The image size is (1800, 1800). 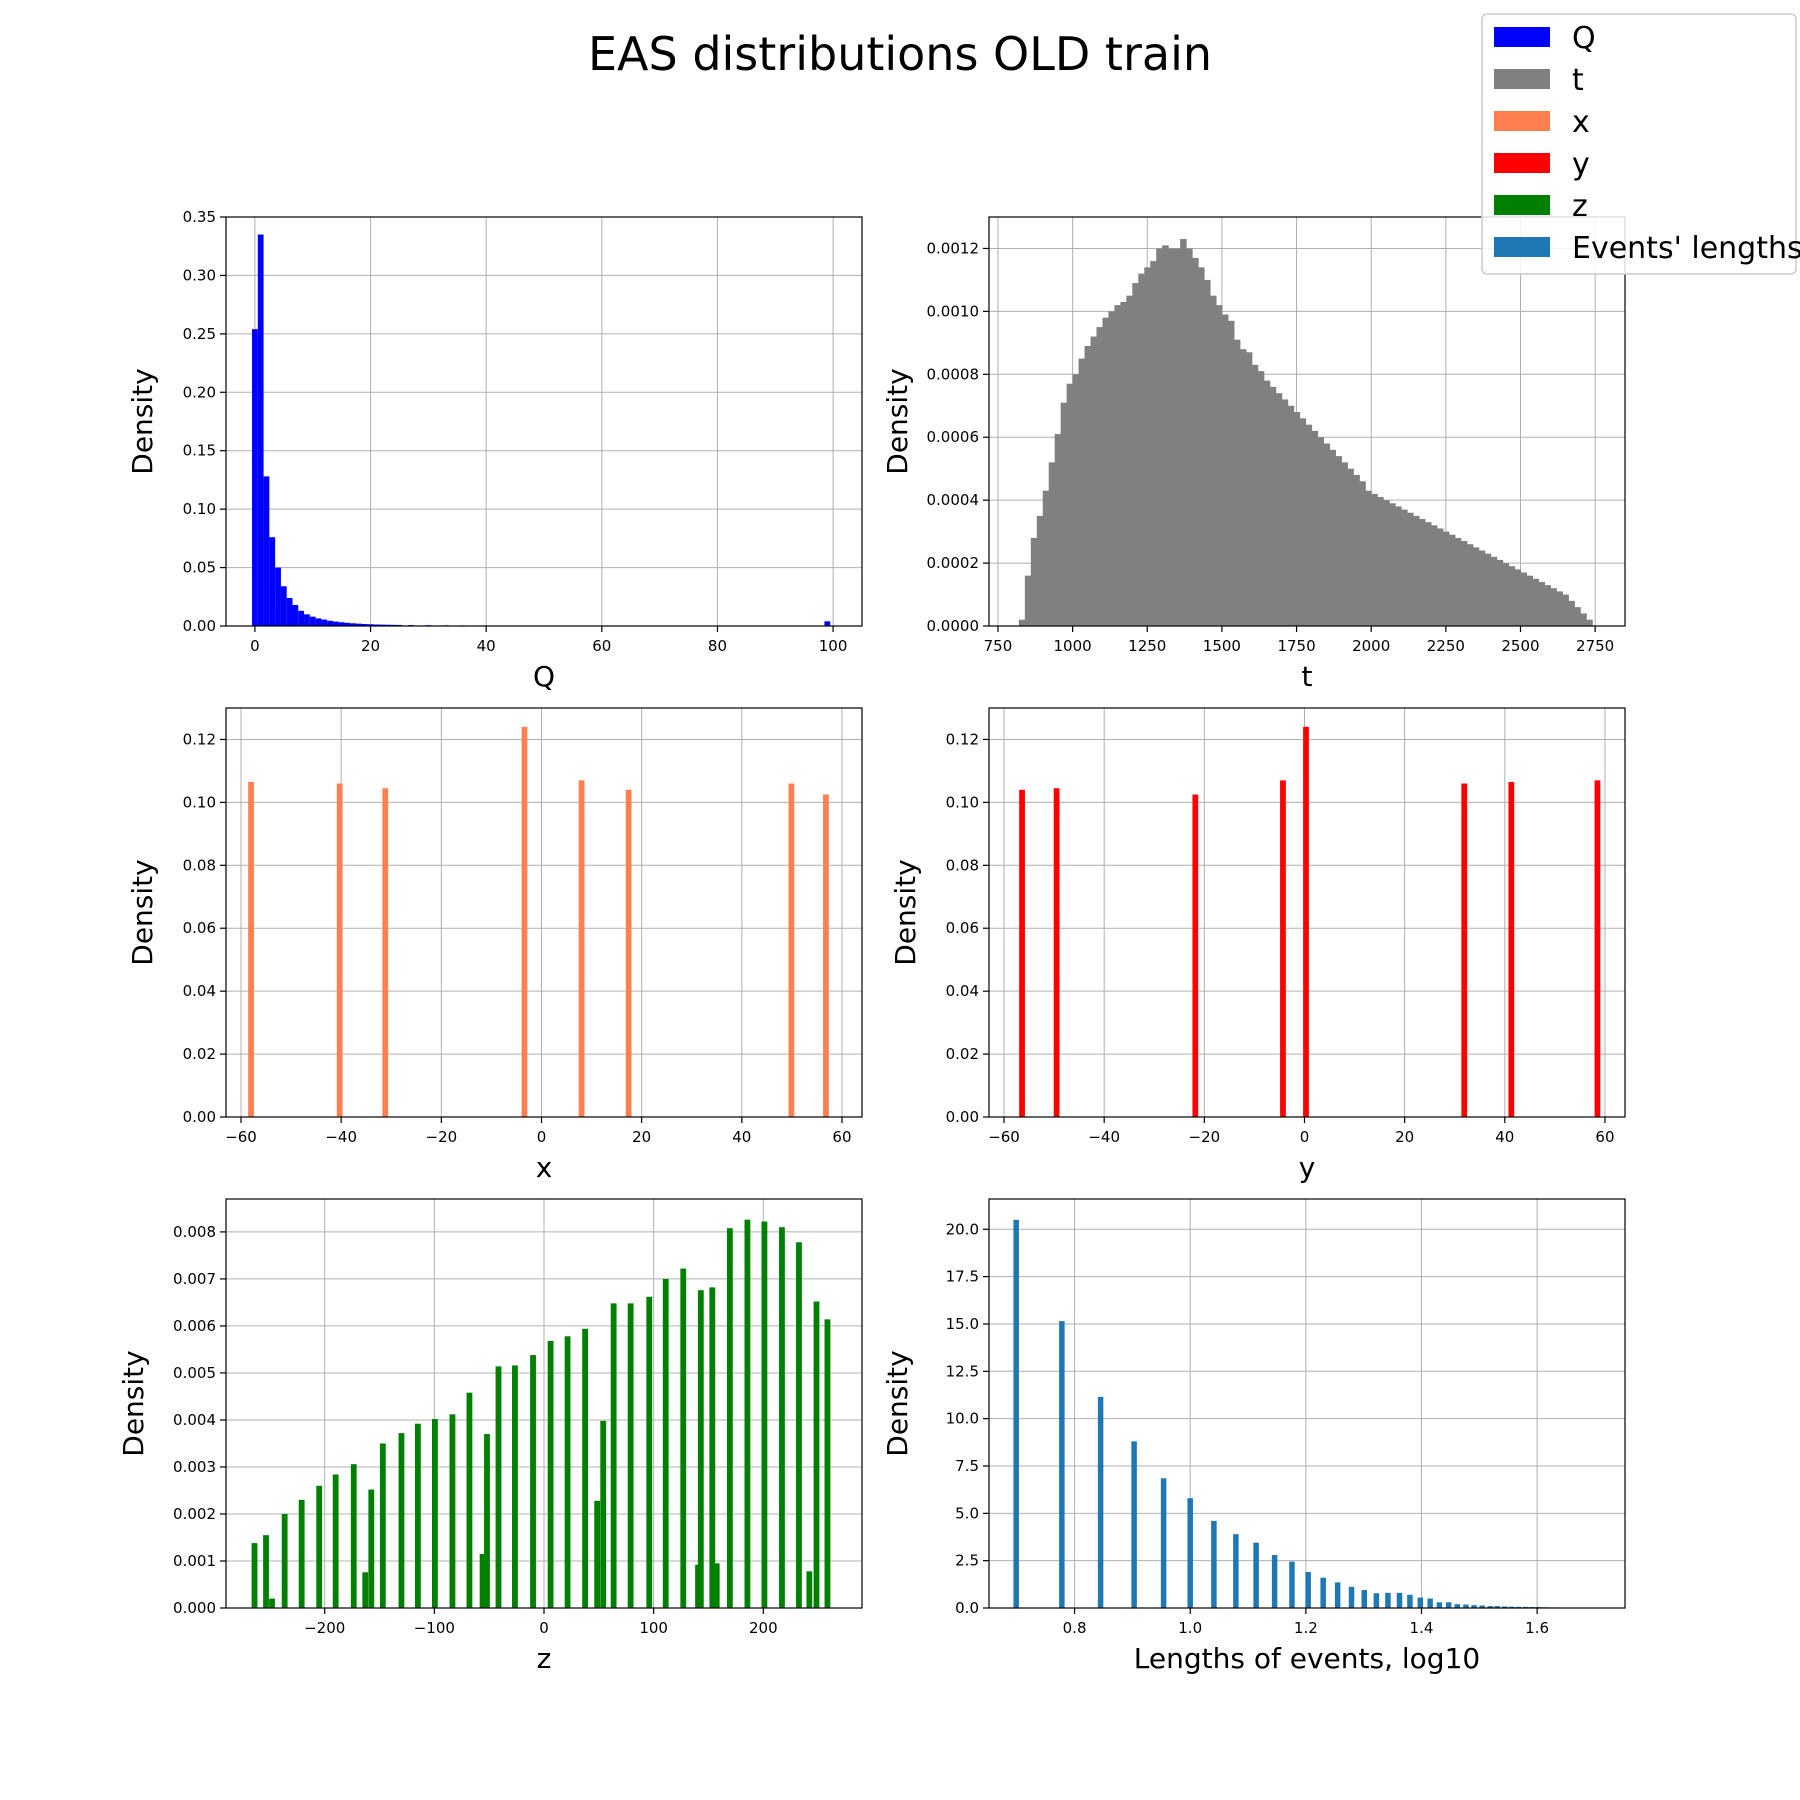 I want to click on y-bars, so click(x=1310, y=921).